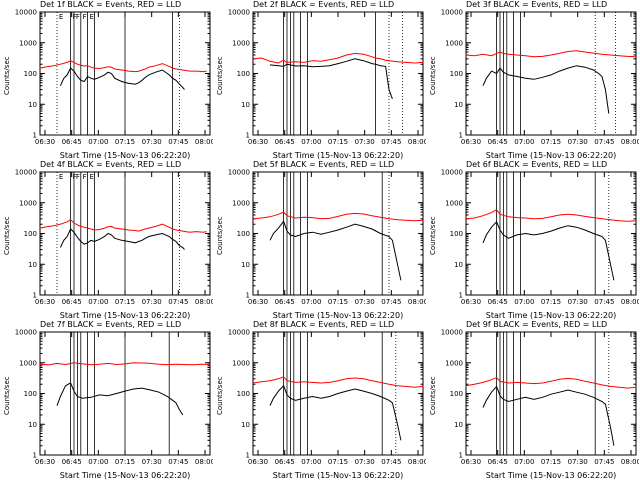 The height and width of the screenshot is (480, 640). I want to click on panel-title: Det 5f BLACK = Events, RED = LLD, so click(324, 164).